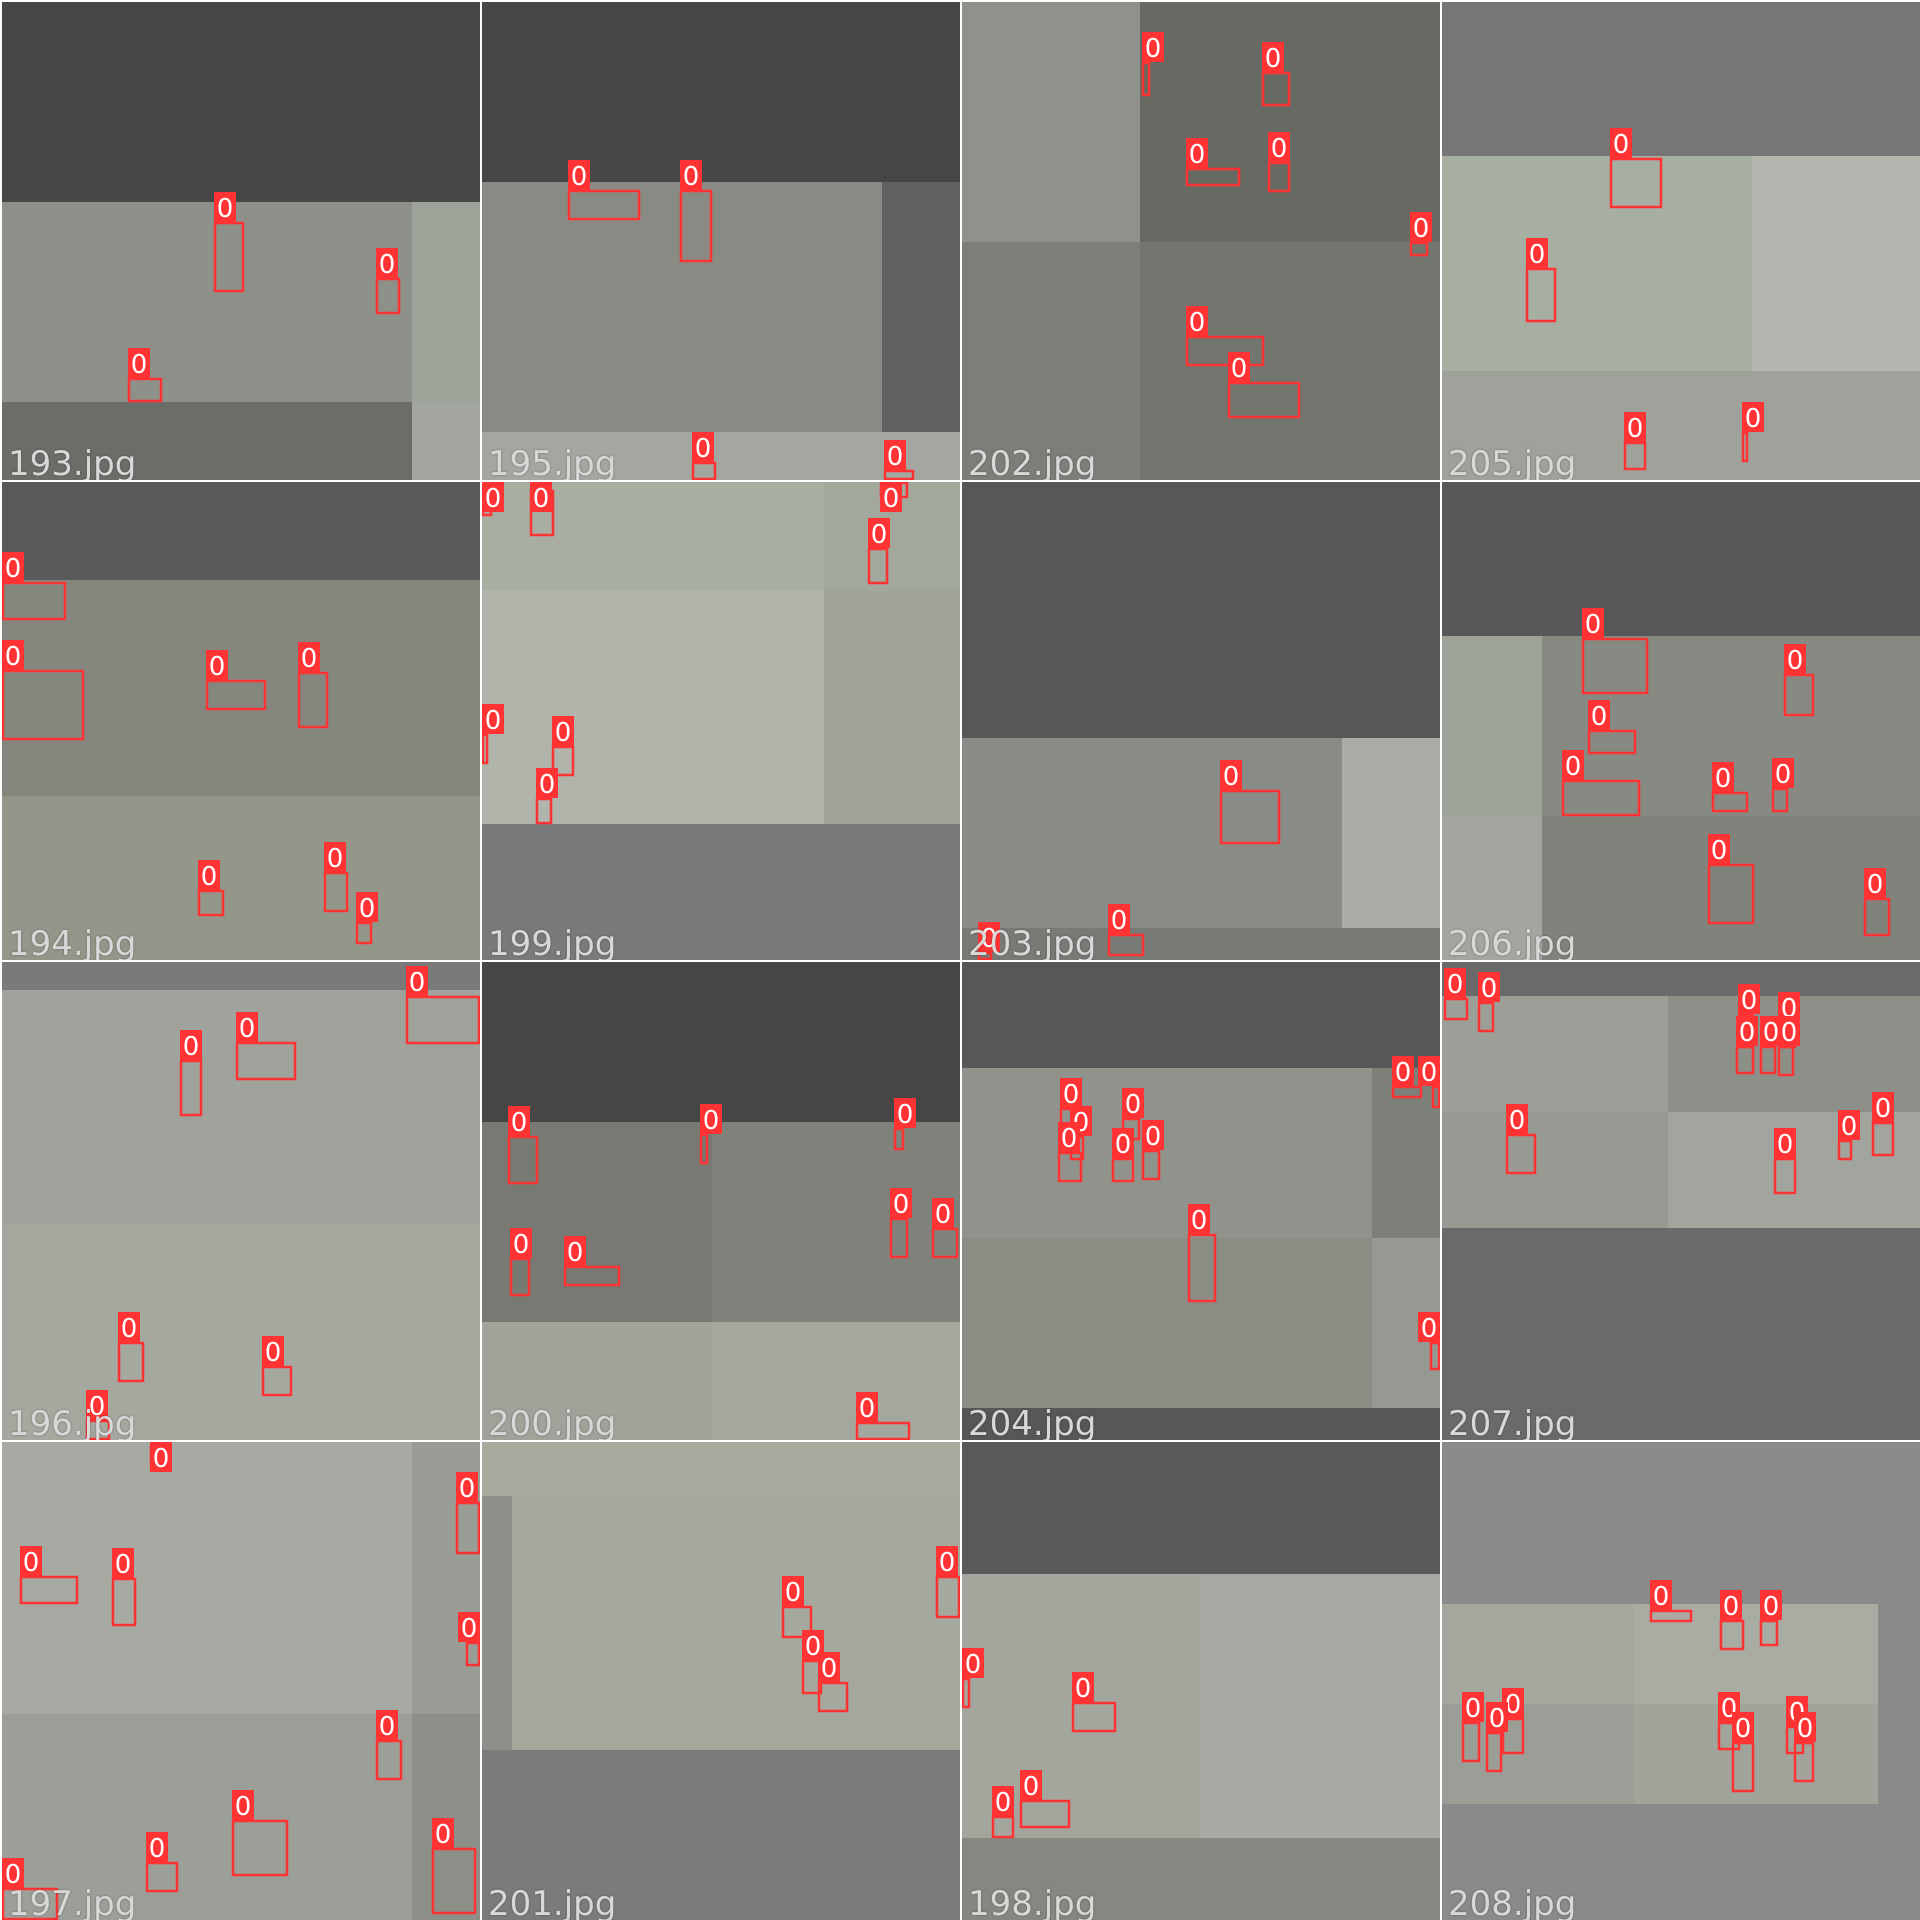 This screenshot has height=1920, width=1920. What do you see at coordinates (1681, 1201) in the screenshot?
I see `mosaic-tile: 0 0 0 0 0 0 0 0 0 0 0 207.jpg` at bounding box center [1681, 1201].